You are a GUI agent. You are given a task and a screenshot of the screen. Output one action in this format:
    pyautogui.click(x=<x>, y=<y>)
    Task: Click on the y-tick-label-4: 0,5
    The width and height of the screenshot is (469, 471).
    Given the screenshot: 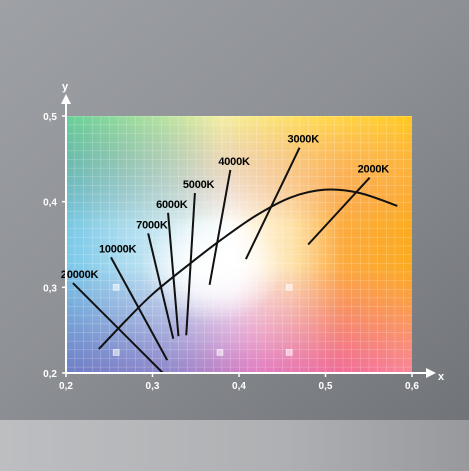 What is the action you would take?
    pyautogui.click(x=50, y=117)
    